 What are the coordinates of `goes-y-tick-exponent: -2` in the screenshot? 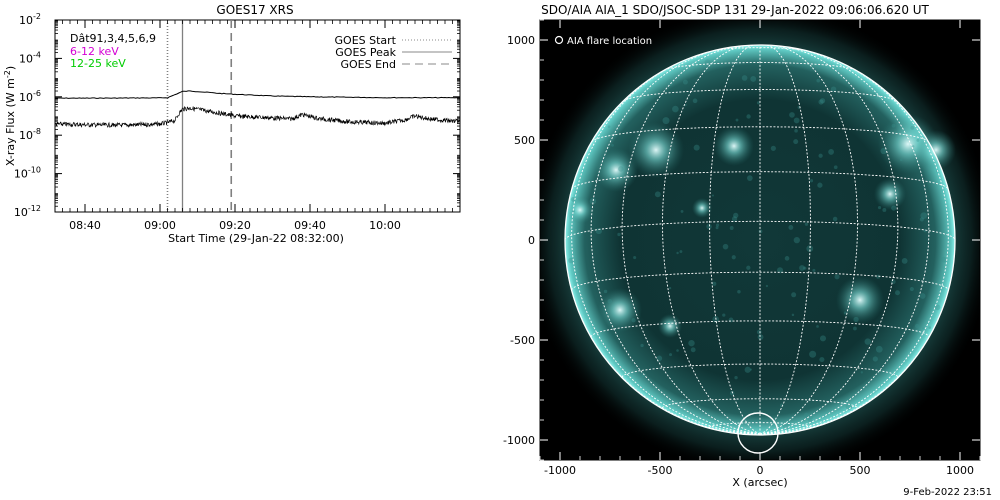 It's located at (37, 16).